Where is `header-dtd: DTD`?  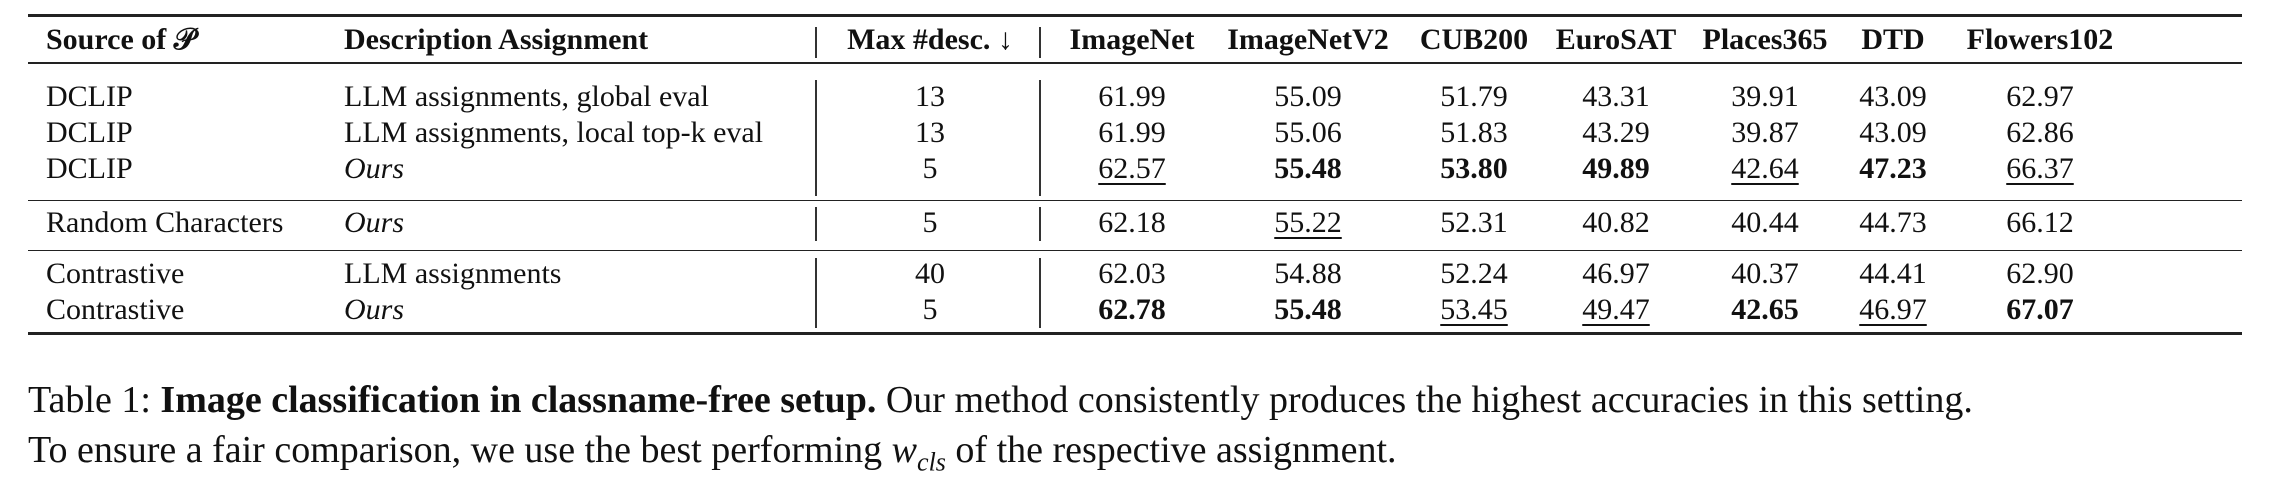 header-dtd: DTD is located at coordinates (1893, 39).